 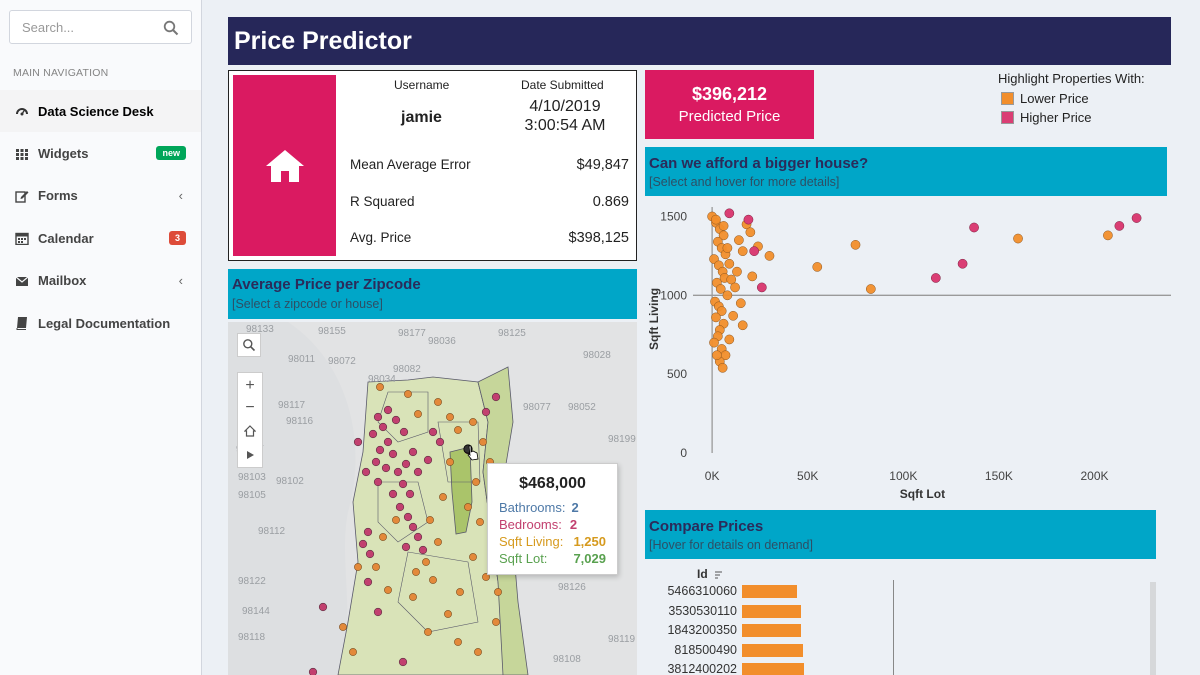 What do you see at coordinates (252, 495) in the screenshot?
I see `zip-label: 98105` at bounding box center [252, 495].